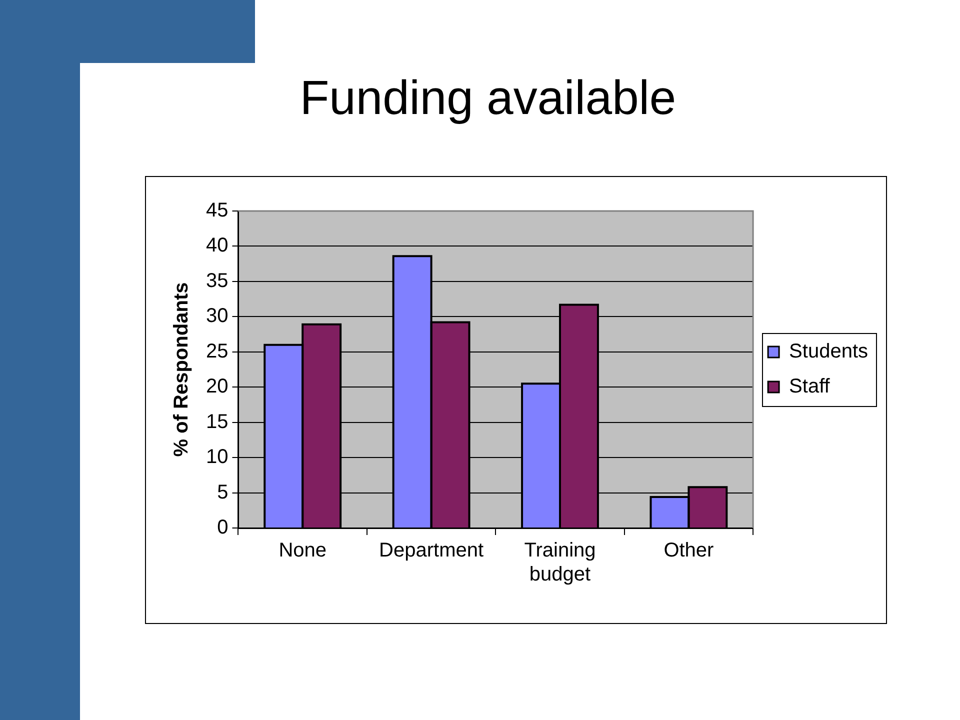 This screenshot has height=720, width=960. I want to click on y-tick-label: 25, so click(217, 351).